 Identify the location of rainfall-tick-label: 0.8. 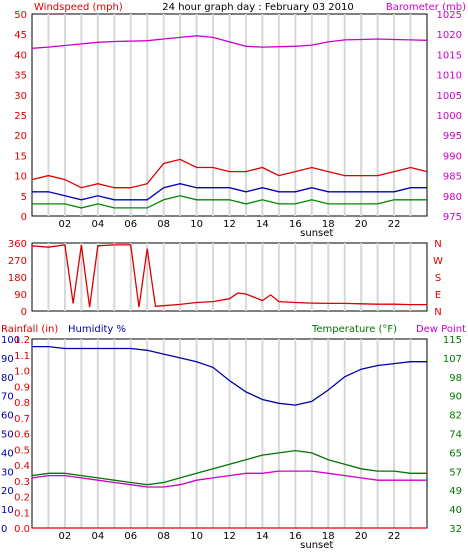
(22, 403).